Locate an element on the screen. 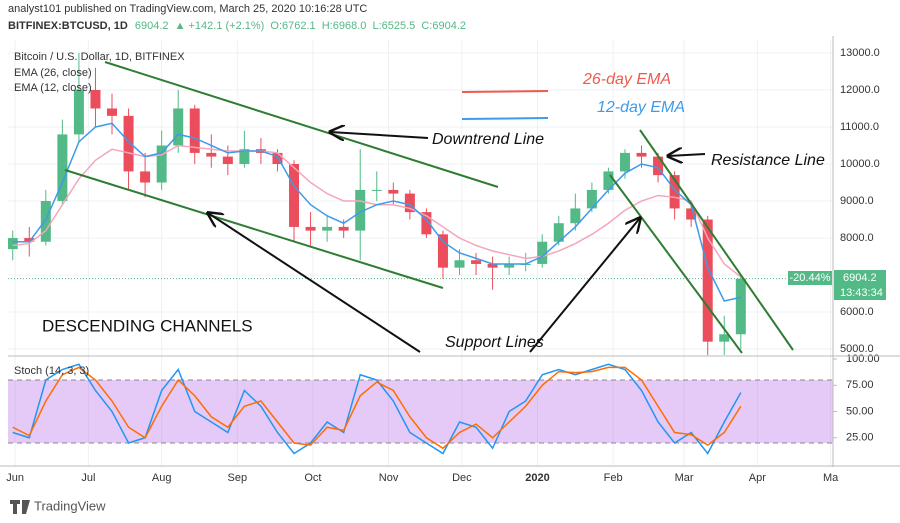  stoch-band is located at coordinates (420, 411).